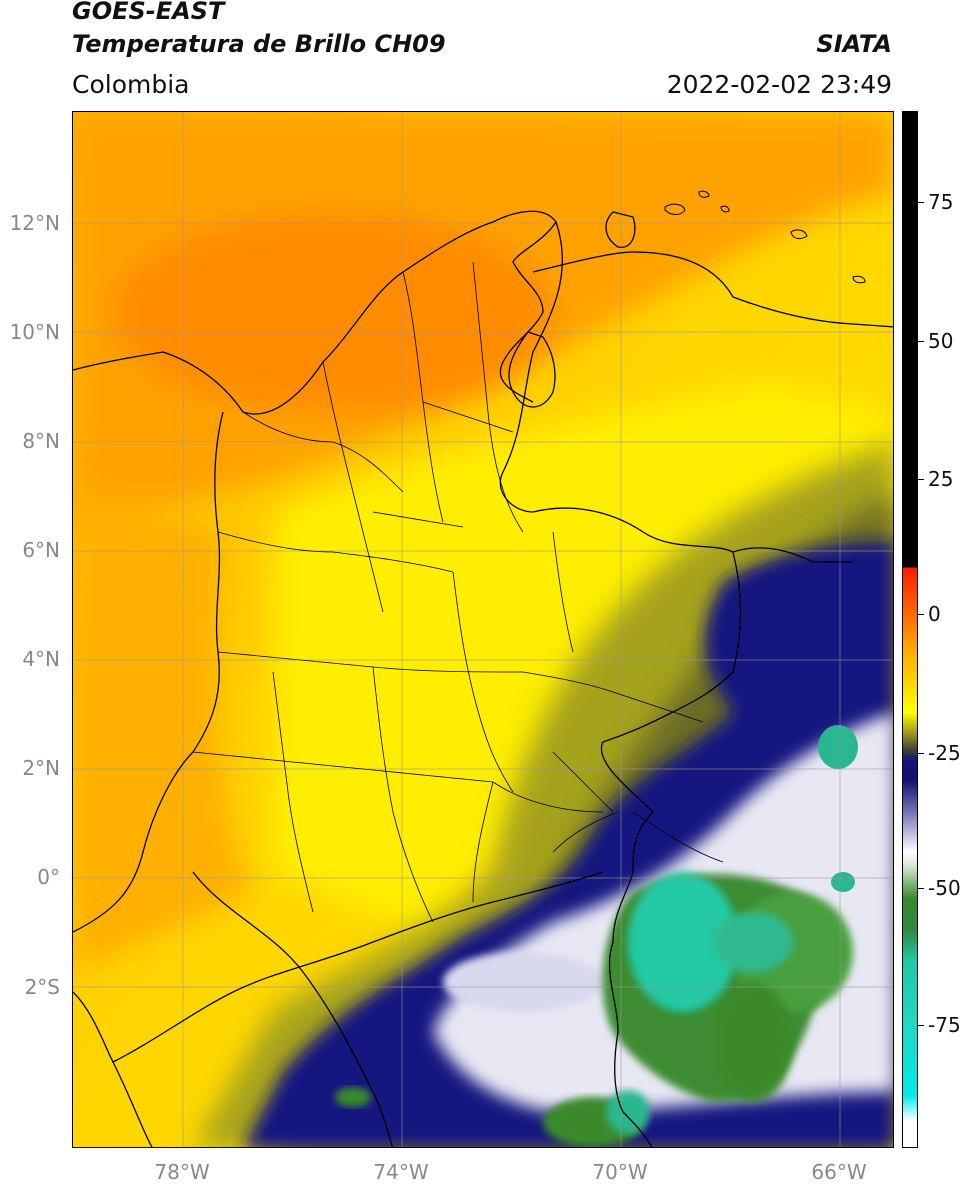 The height and width of the screenshot is (1190, 966). I want to click on coastline-venezuela, so click(712, 289).